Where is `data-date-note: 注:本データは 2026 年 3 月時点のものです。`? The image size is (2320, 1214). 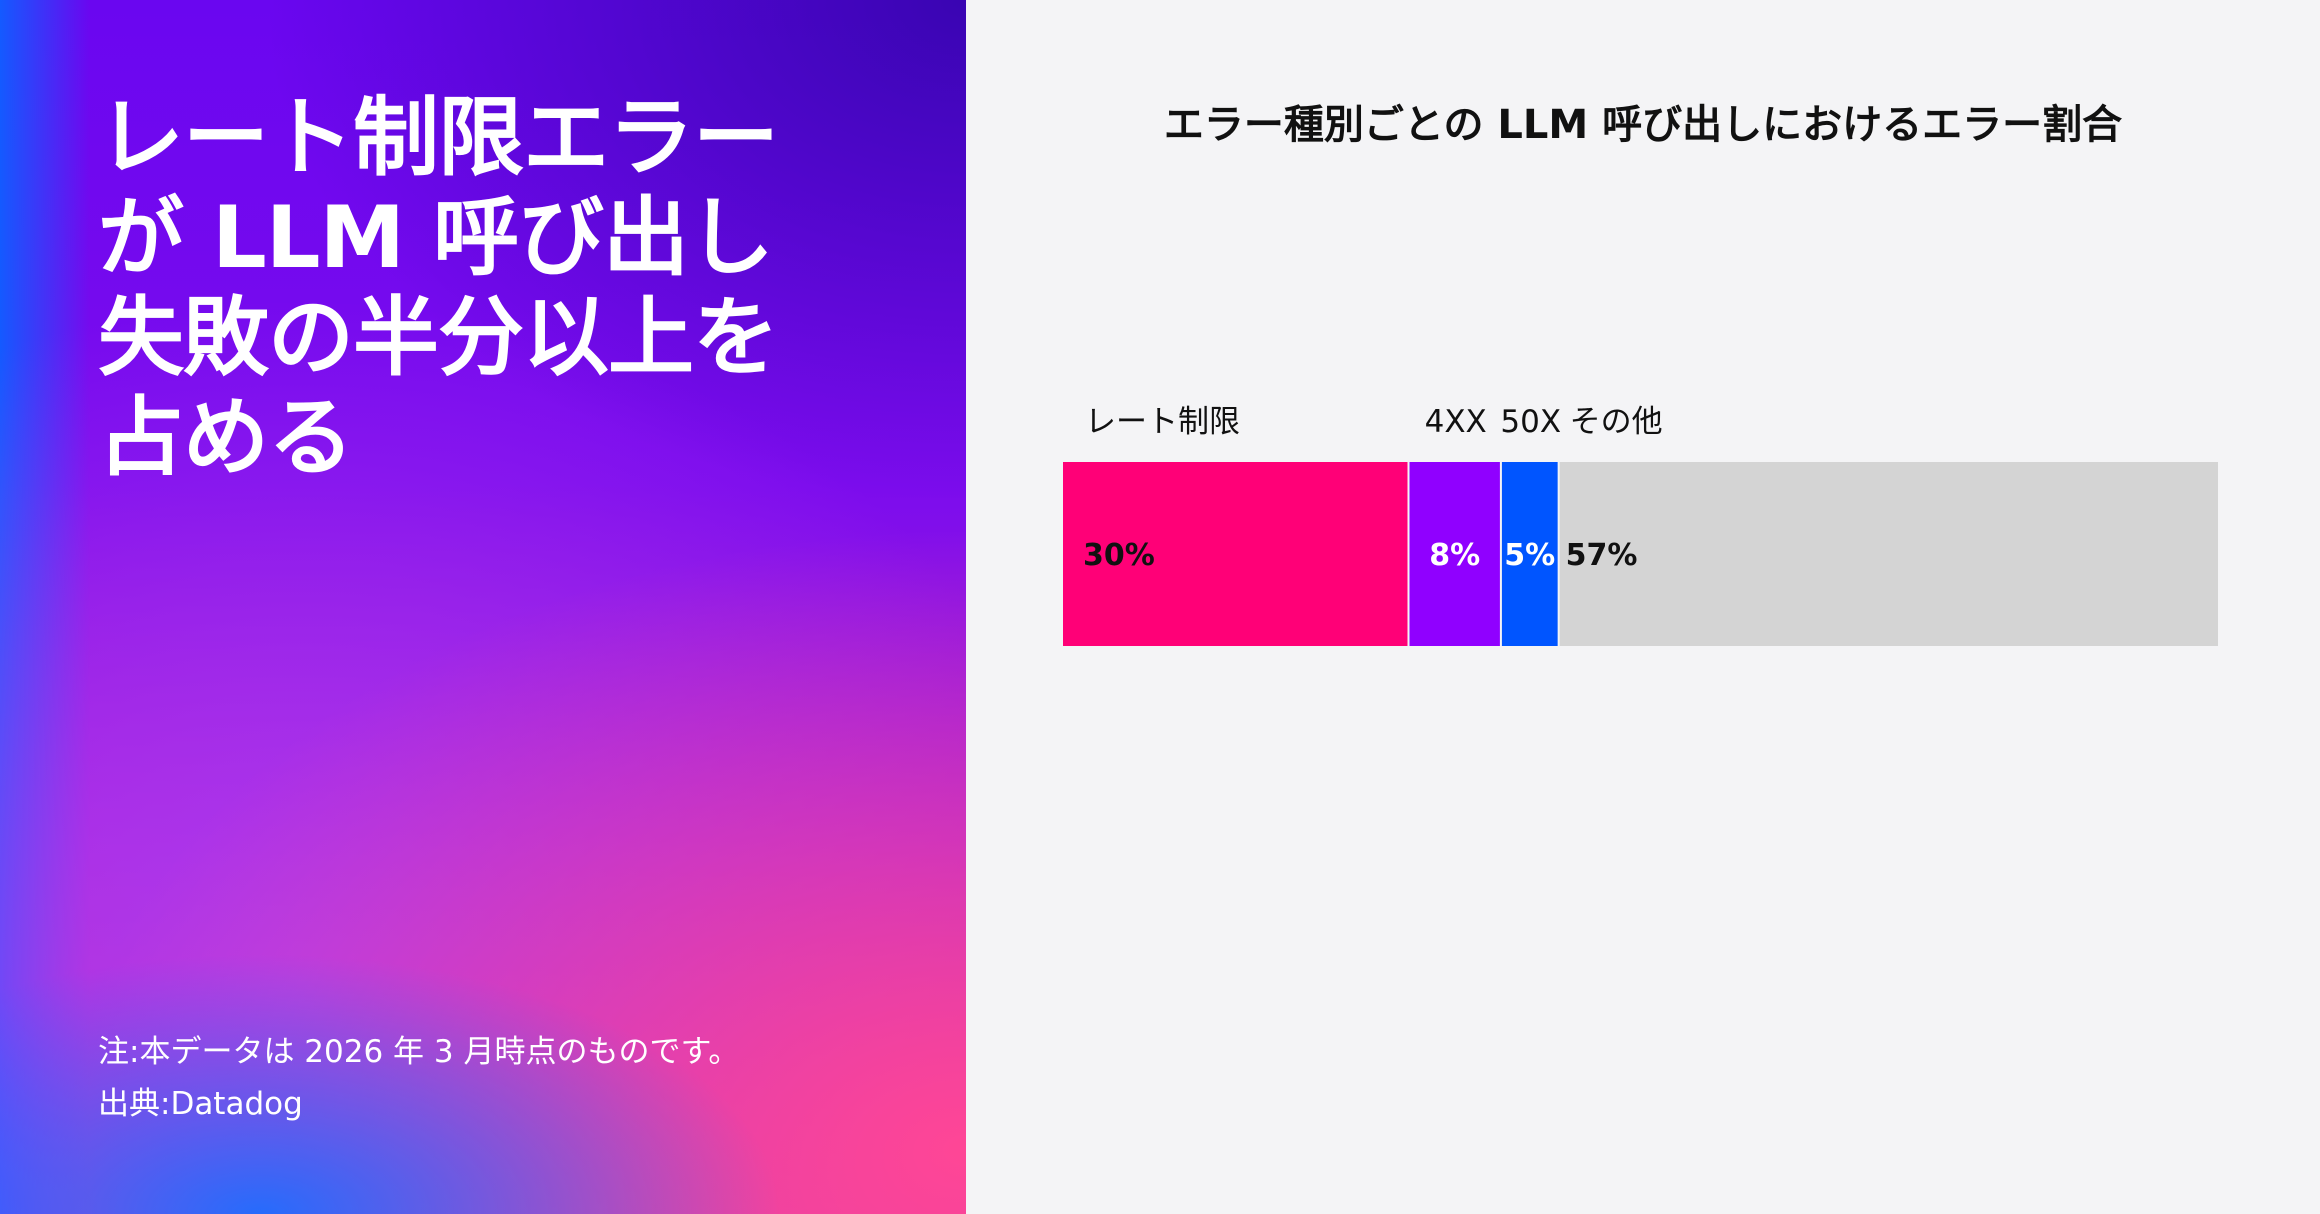 data-date-note: 注:本データは 2026 年 3 月時点のものです。 is located at coordinates (419, 1052).